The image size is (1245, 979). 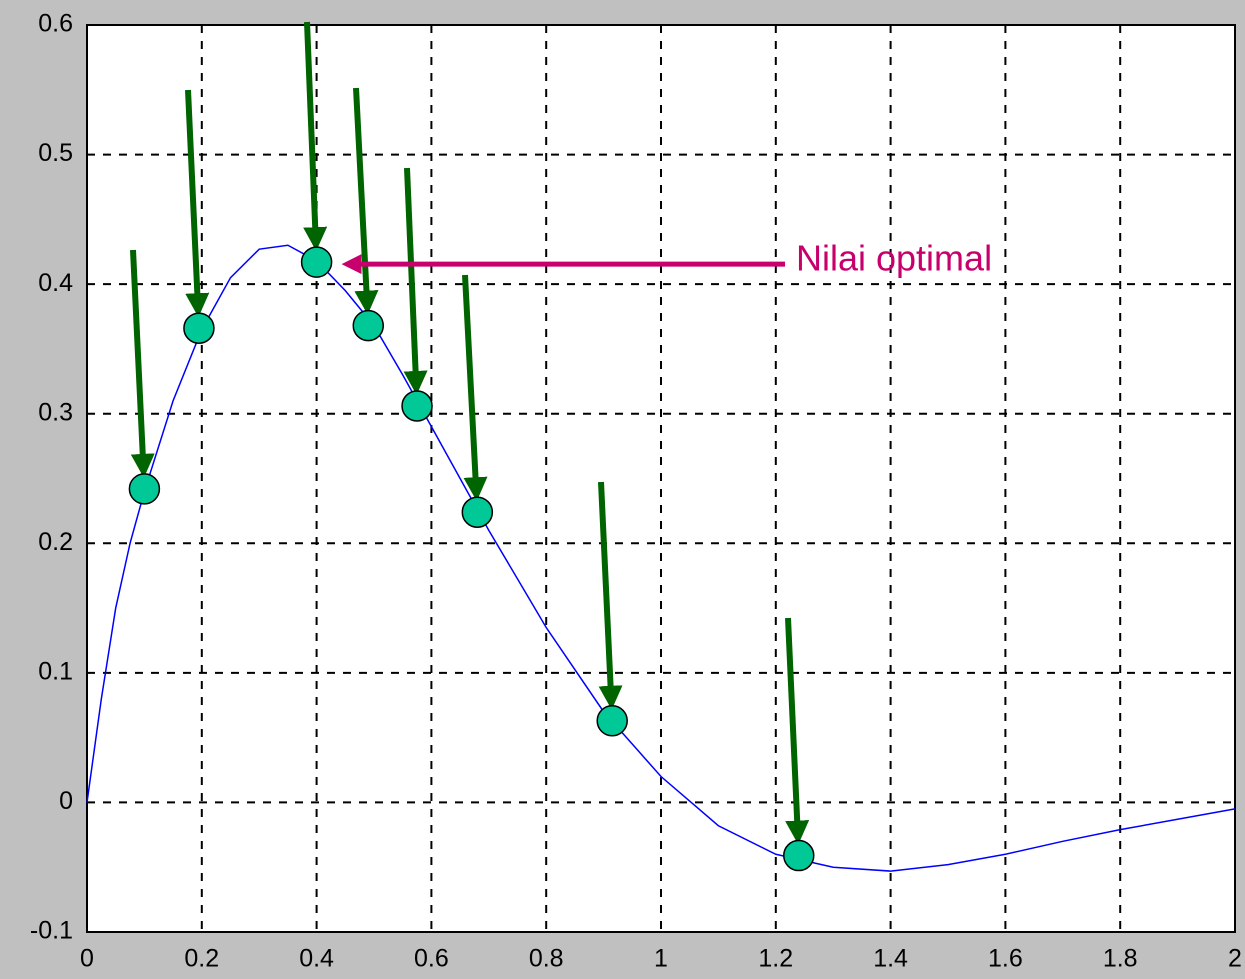 What do you see at coordinates (87, 959) in the screenshot?
I see `x-tick-label: 0` at bounding box center [87, 959].